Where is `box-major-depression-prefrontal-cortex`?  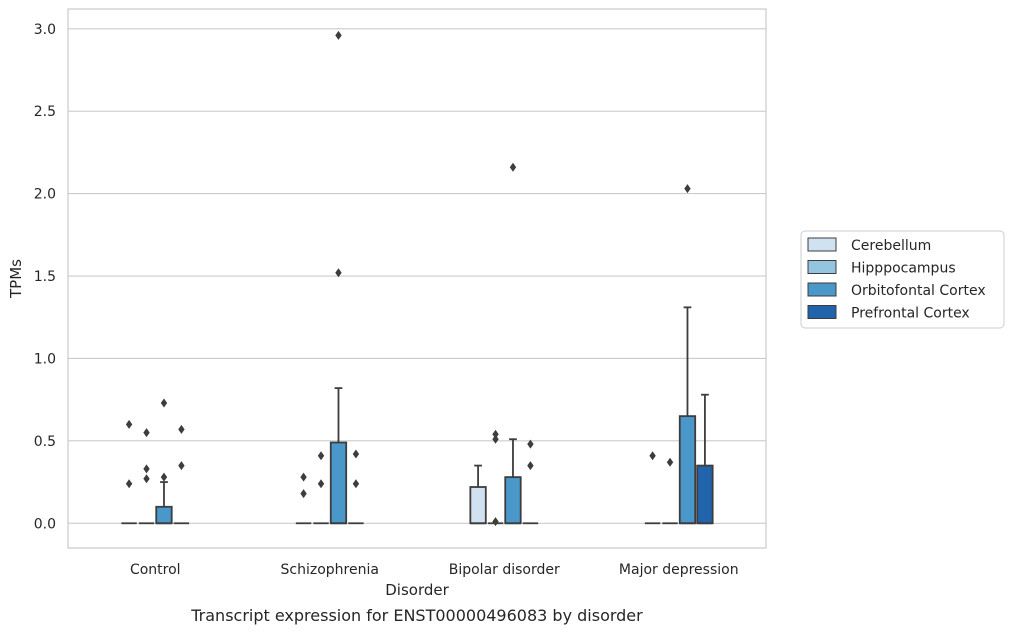 box-major-depression-prefrontal-cortex is located at coordinates (705, 459).